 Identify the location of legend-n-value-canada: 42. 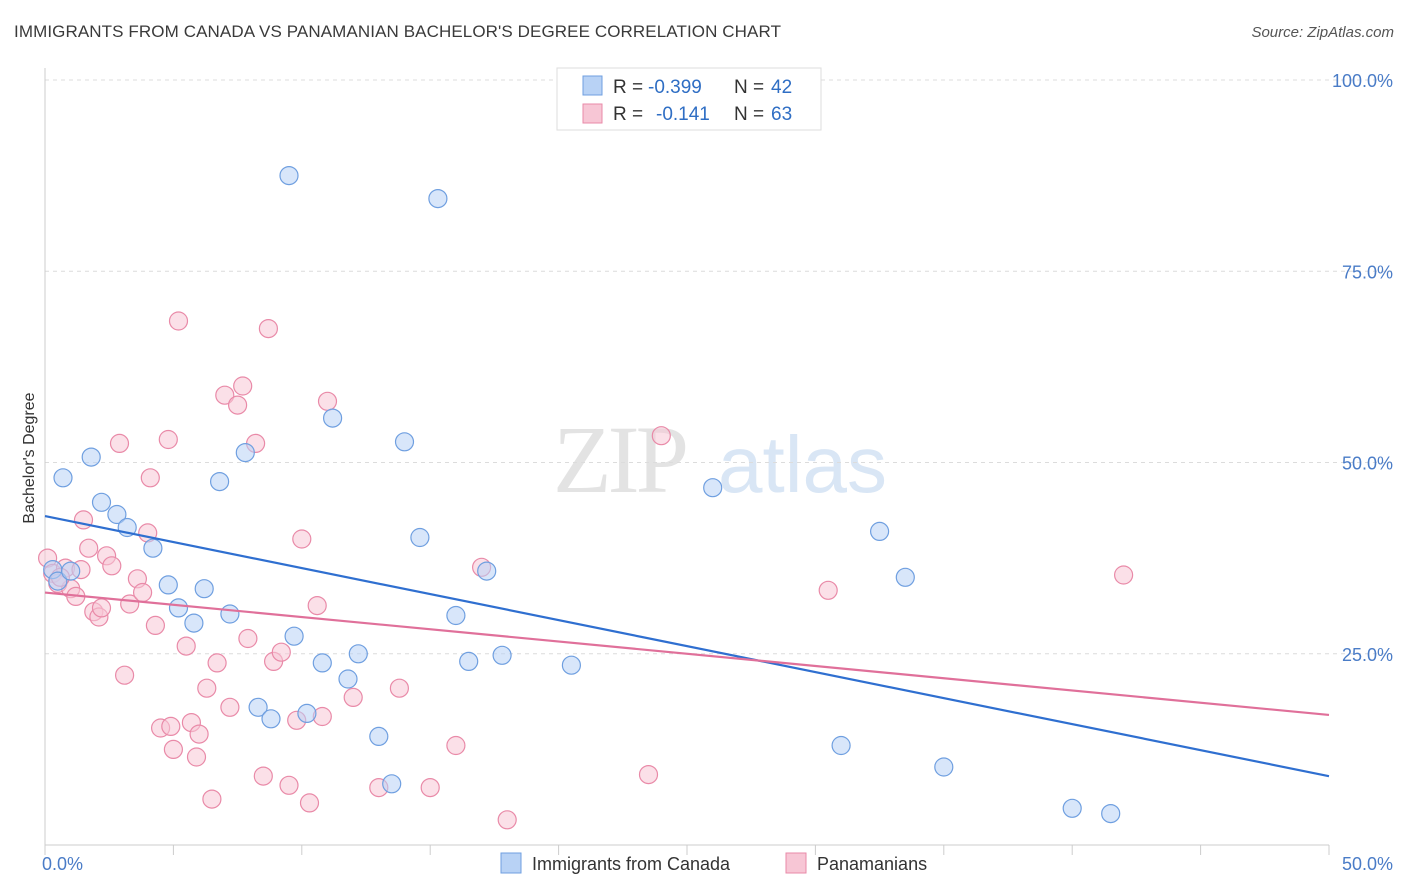
(781, 87).